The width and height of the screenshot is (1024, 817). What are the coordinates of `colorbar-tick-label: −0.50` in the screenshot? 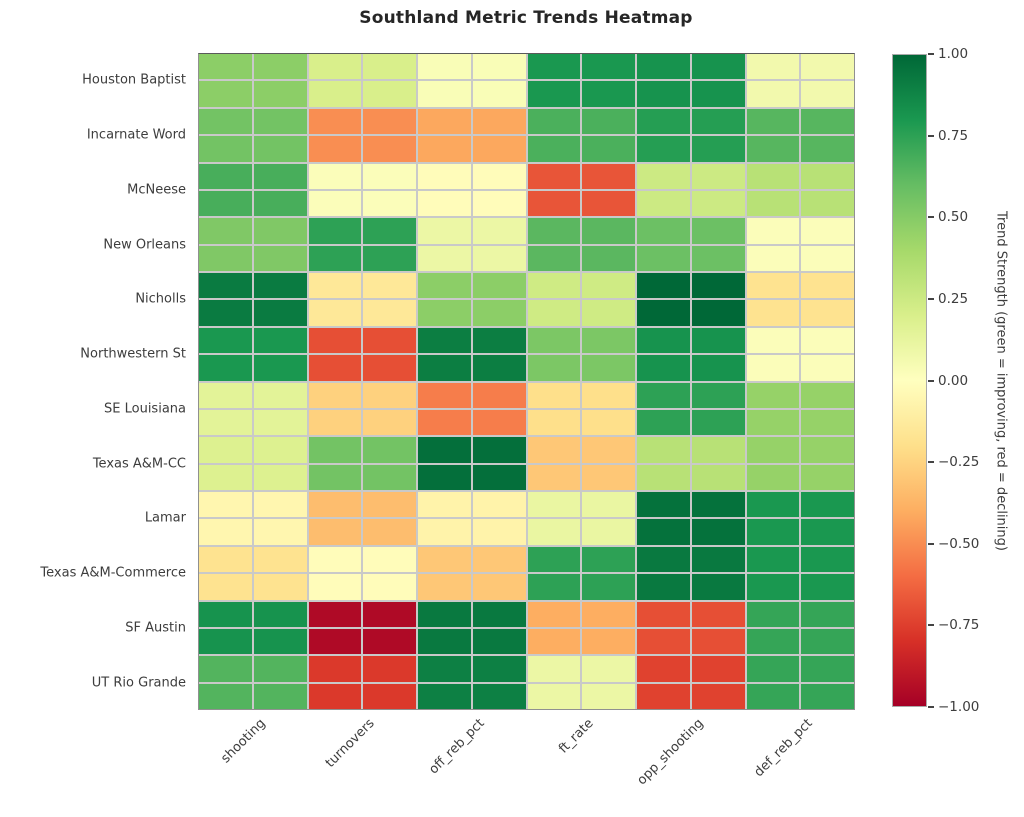 It's located at (959, 543).